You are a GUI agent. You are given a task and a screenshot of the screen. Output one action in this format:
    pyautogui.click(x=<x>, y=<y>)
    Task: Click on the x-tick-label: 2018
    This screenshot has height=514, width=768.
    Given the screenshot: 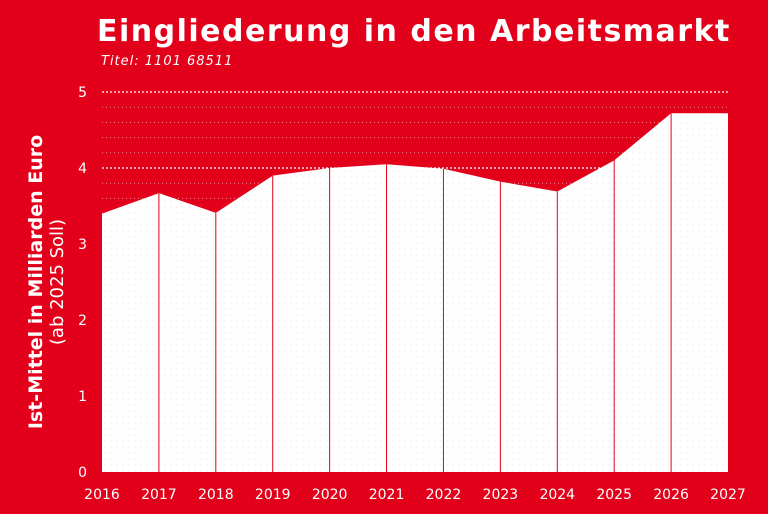 What is the action you would take?
    pyautogui.click(x=216, y=495)
    